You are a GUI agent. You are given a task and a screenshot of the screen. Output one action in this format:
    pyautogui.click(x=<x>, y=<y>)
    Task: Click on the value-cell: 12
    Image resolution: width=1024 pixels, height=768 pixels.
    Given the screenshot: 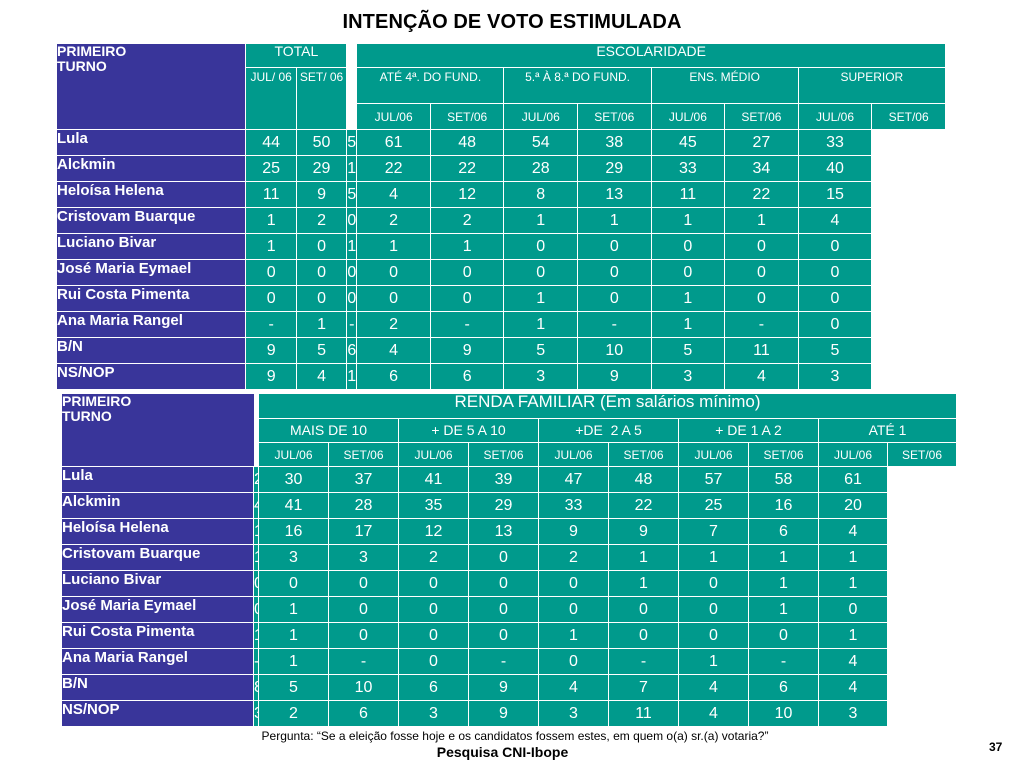 What is the action you would take?
    pyautogui.click(x=433, y=531)
    